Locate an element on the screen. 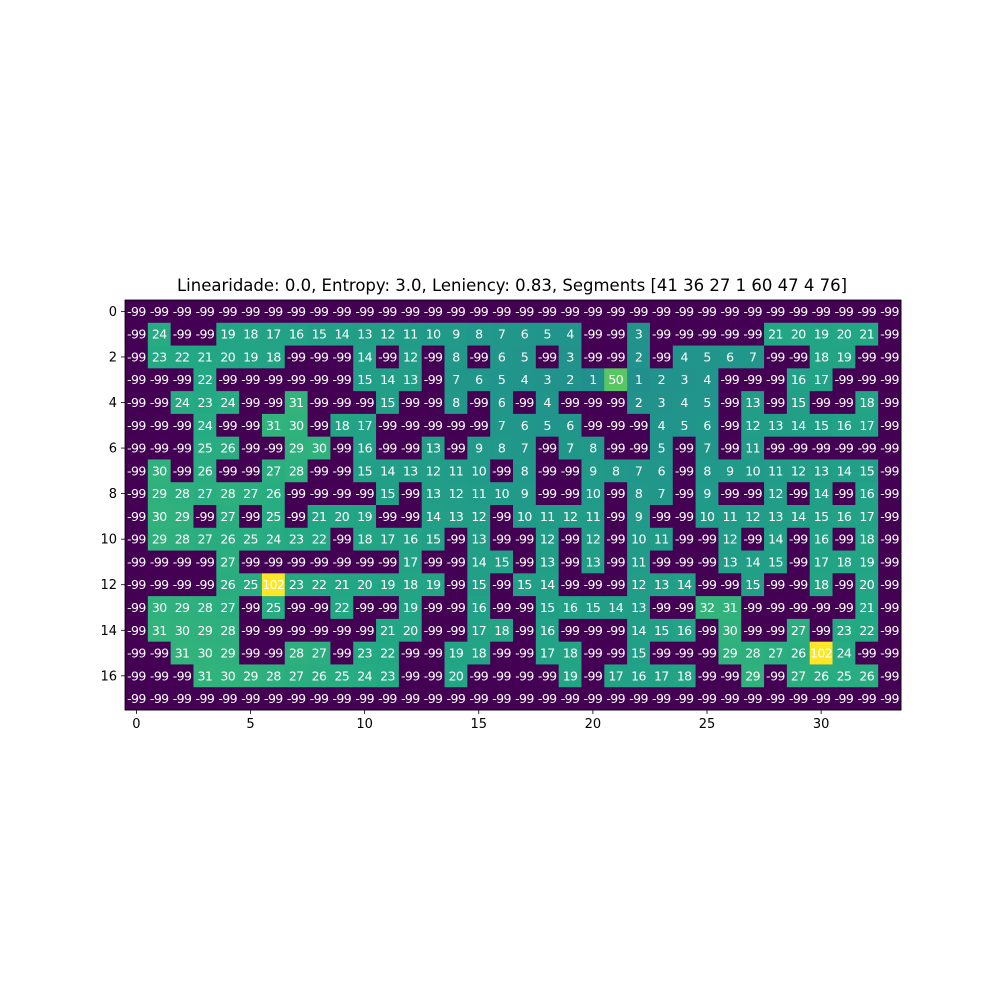 The image size is (1000, 1000). cell-value-label: 17 is located at coordinates (821, 379).